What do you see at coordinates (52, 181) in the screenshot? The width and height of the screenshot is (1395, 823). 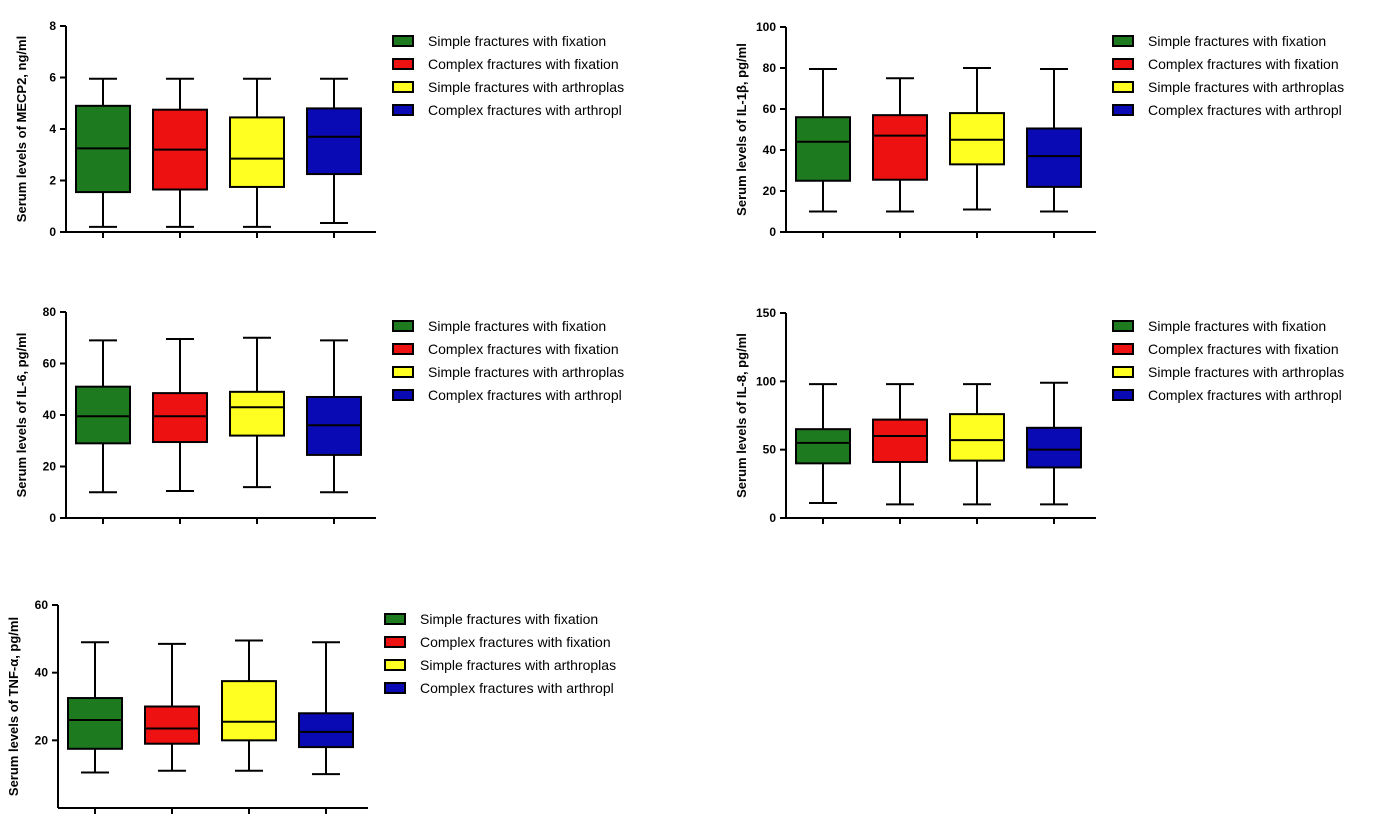 I see `y-tick-label: 2` at bounding box center [52, 181].